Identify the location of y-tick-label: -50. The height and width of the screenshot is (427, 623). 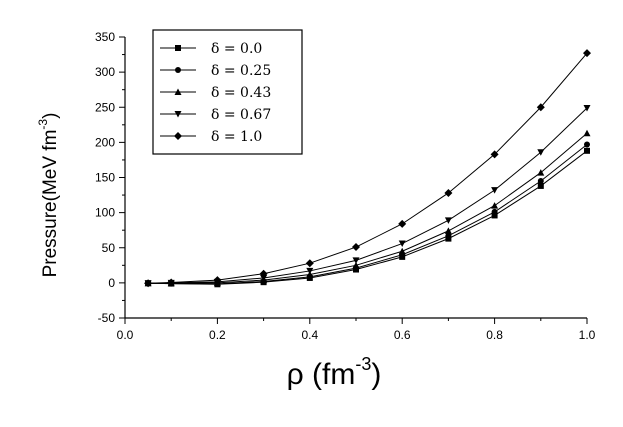
(107, 318).